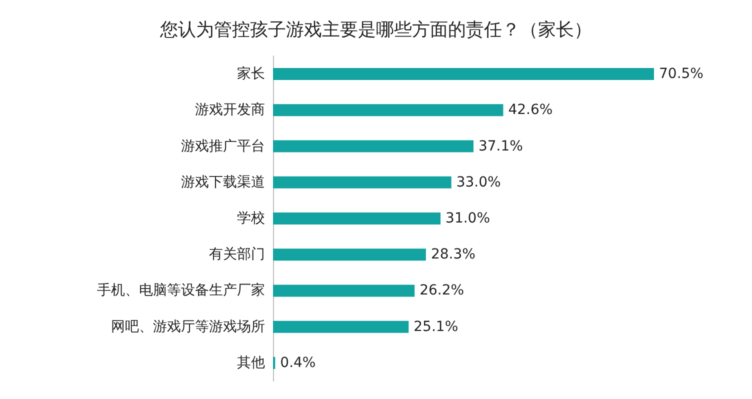  What do you see at coordinates (681, 74) in the screenshot?
I see `data-label: 70.5%` at bounding box center [681, 74].